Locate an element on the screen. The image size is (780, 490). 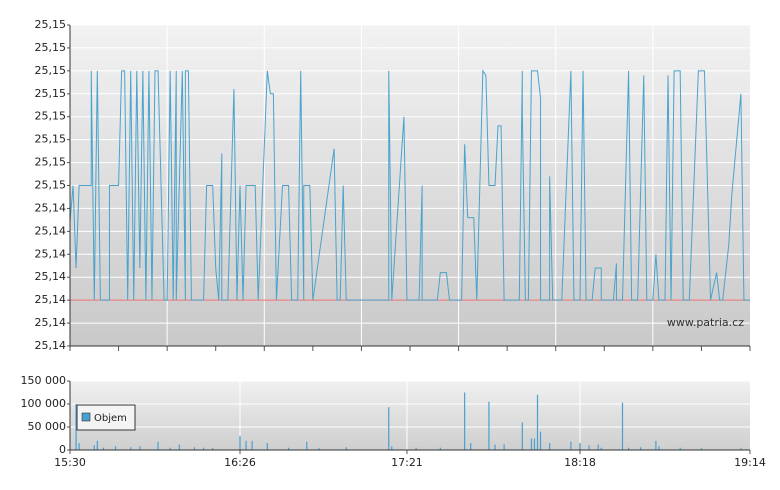
watermark: www.patria.cz is located at coordinates (705, 322).